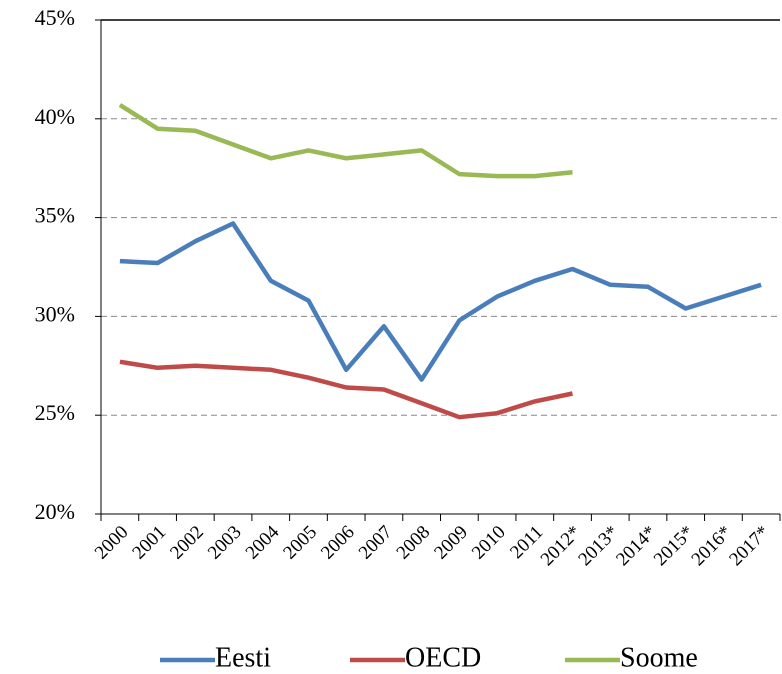 The width and height of the screenshot is (782, 674). What do you see at coordinates (451, 543) in the screenshot?
I see `x-tick-label: 2009` at bounding box center [451, 543].